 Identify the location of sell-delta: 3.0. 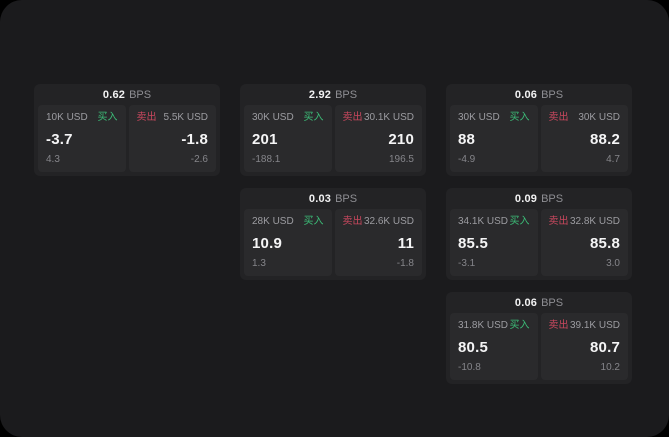
(613, 263).